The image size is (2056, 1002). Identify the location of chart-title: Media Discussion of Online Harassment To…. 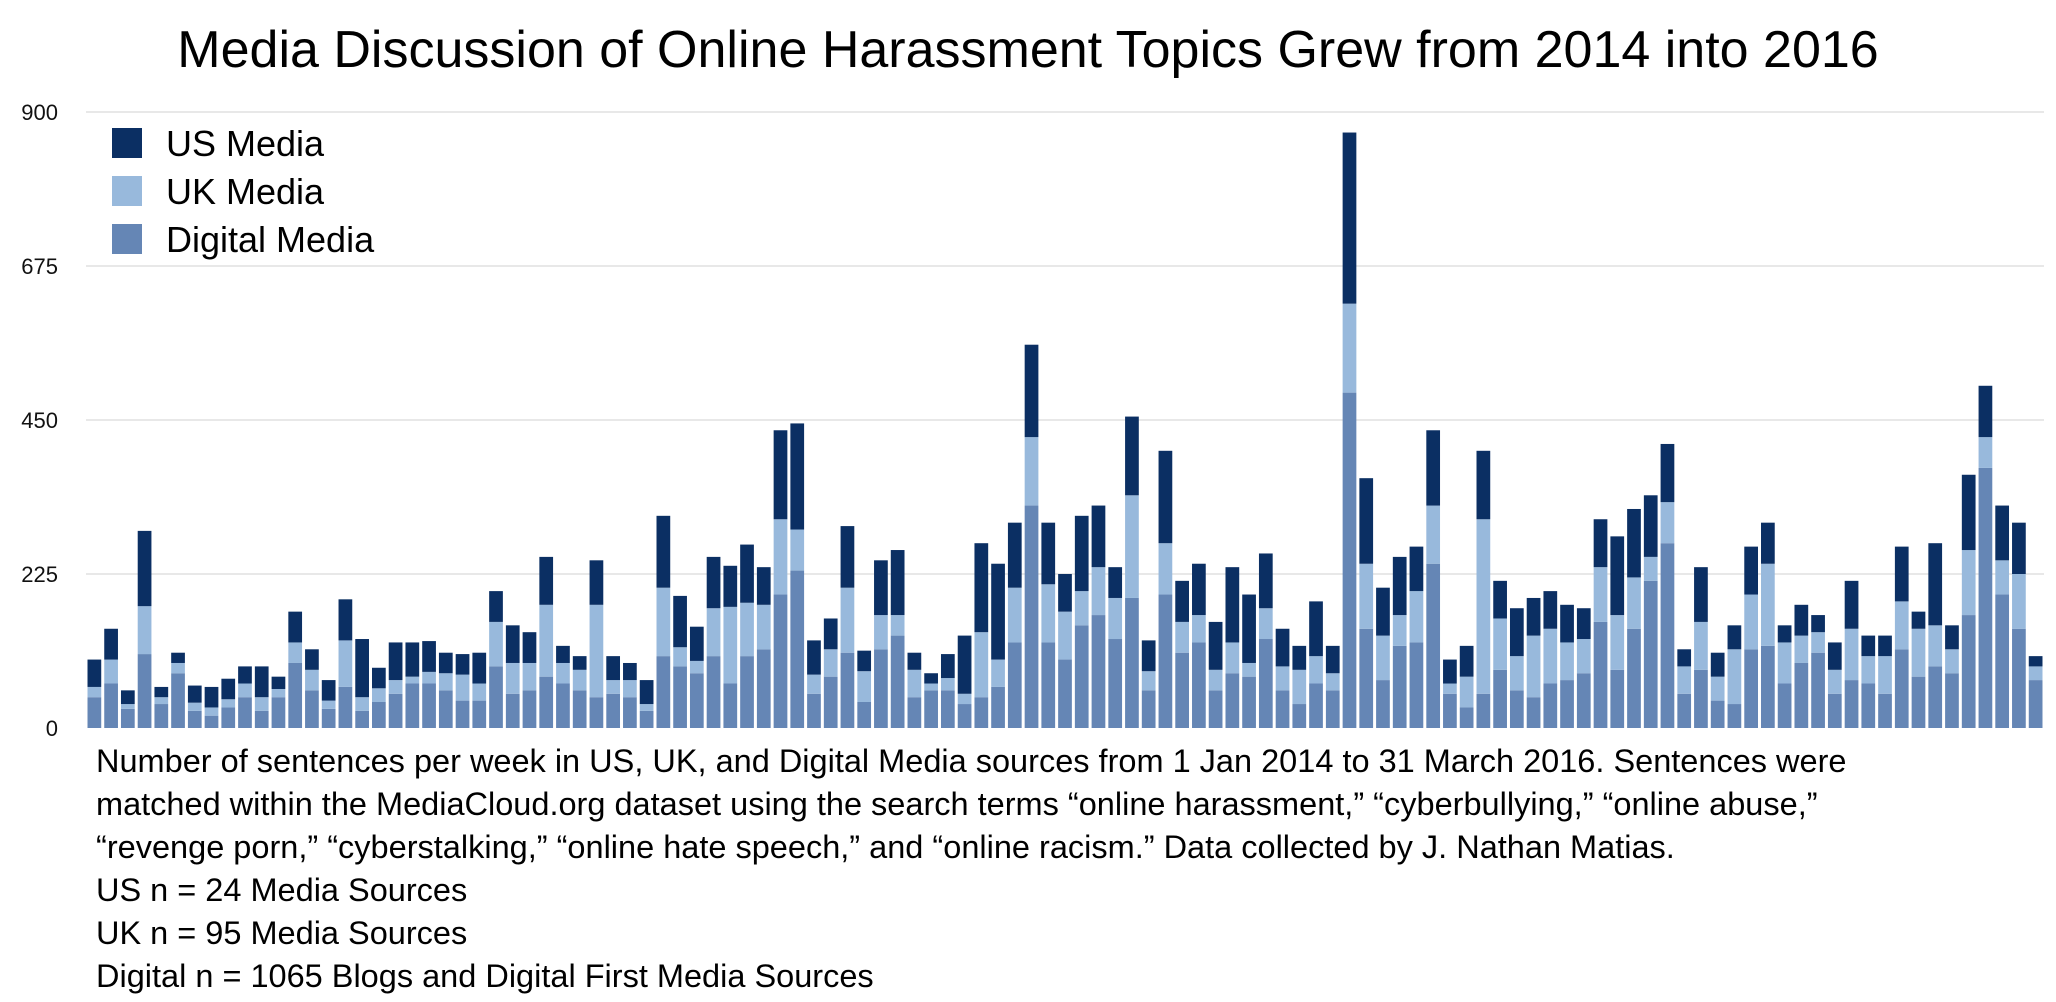
(1028, 50).